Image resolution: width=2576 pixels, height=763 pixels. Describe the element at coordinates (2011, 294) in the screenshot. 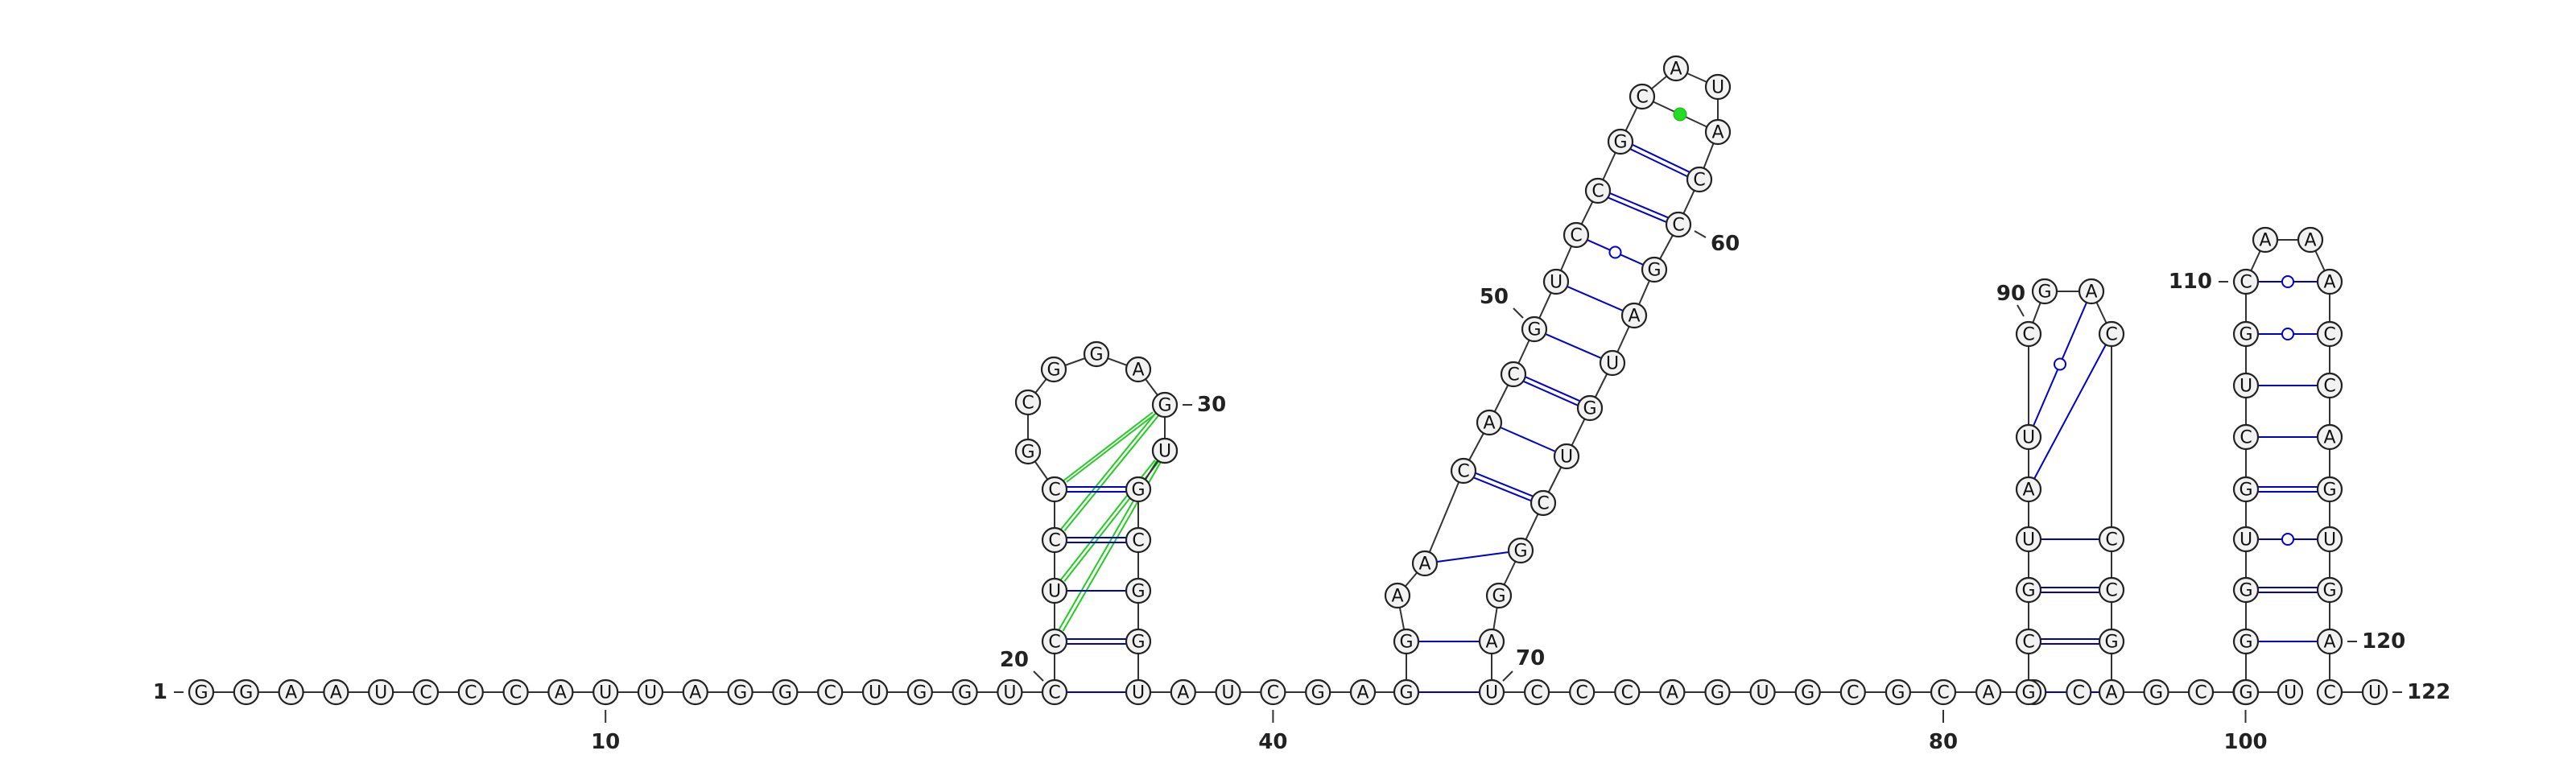

I see `position-label: 90` at that location.